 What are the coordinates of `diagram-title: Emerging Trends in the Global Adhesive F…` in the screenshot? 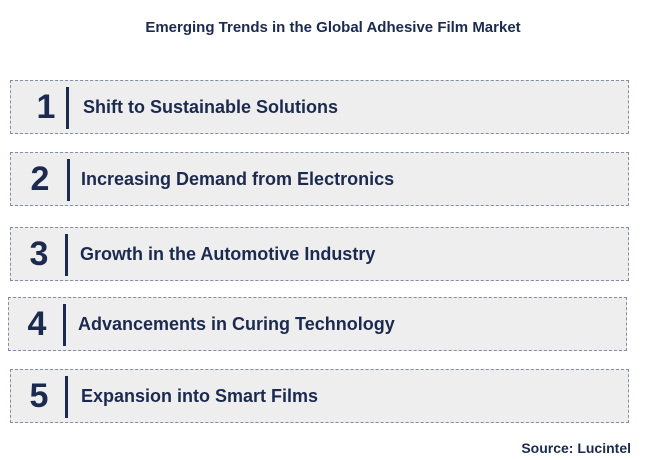 It's located at (333, 27).